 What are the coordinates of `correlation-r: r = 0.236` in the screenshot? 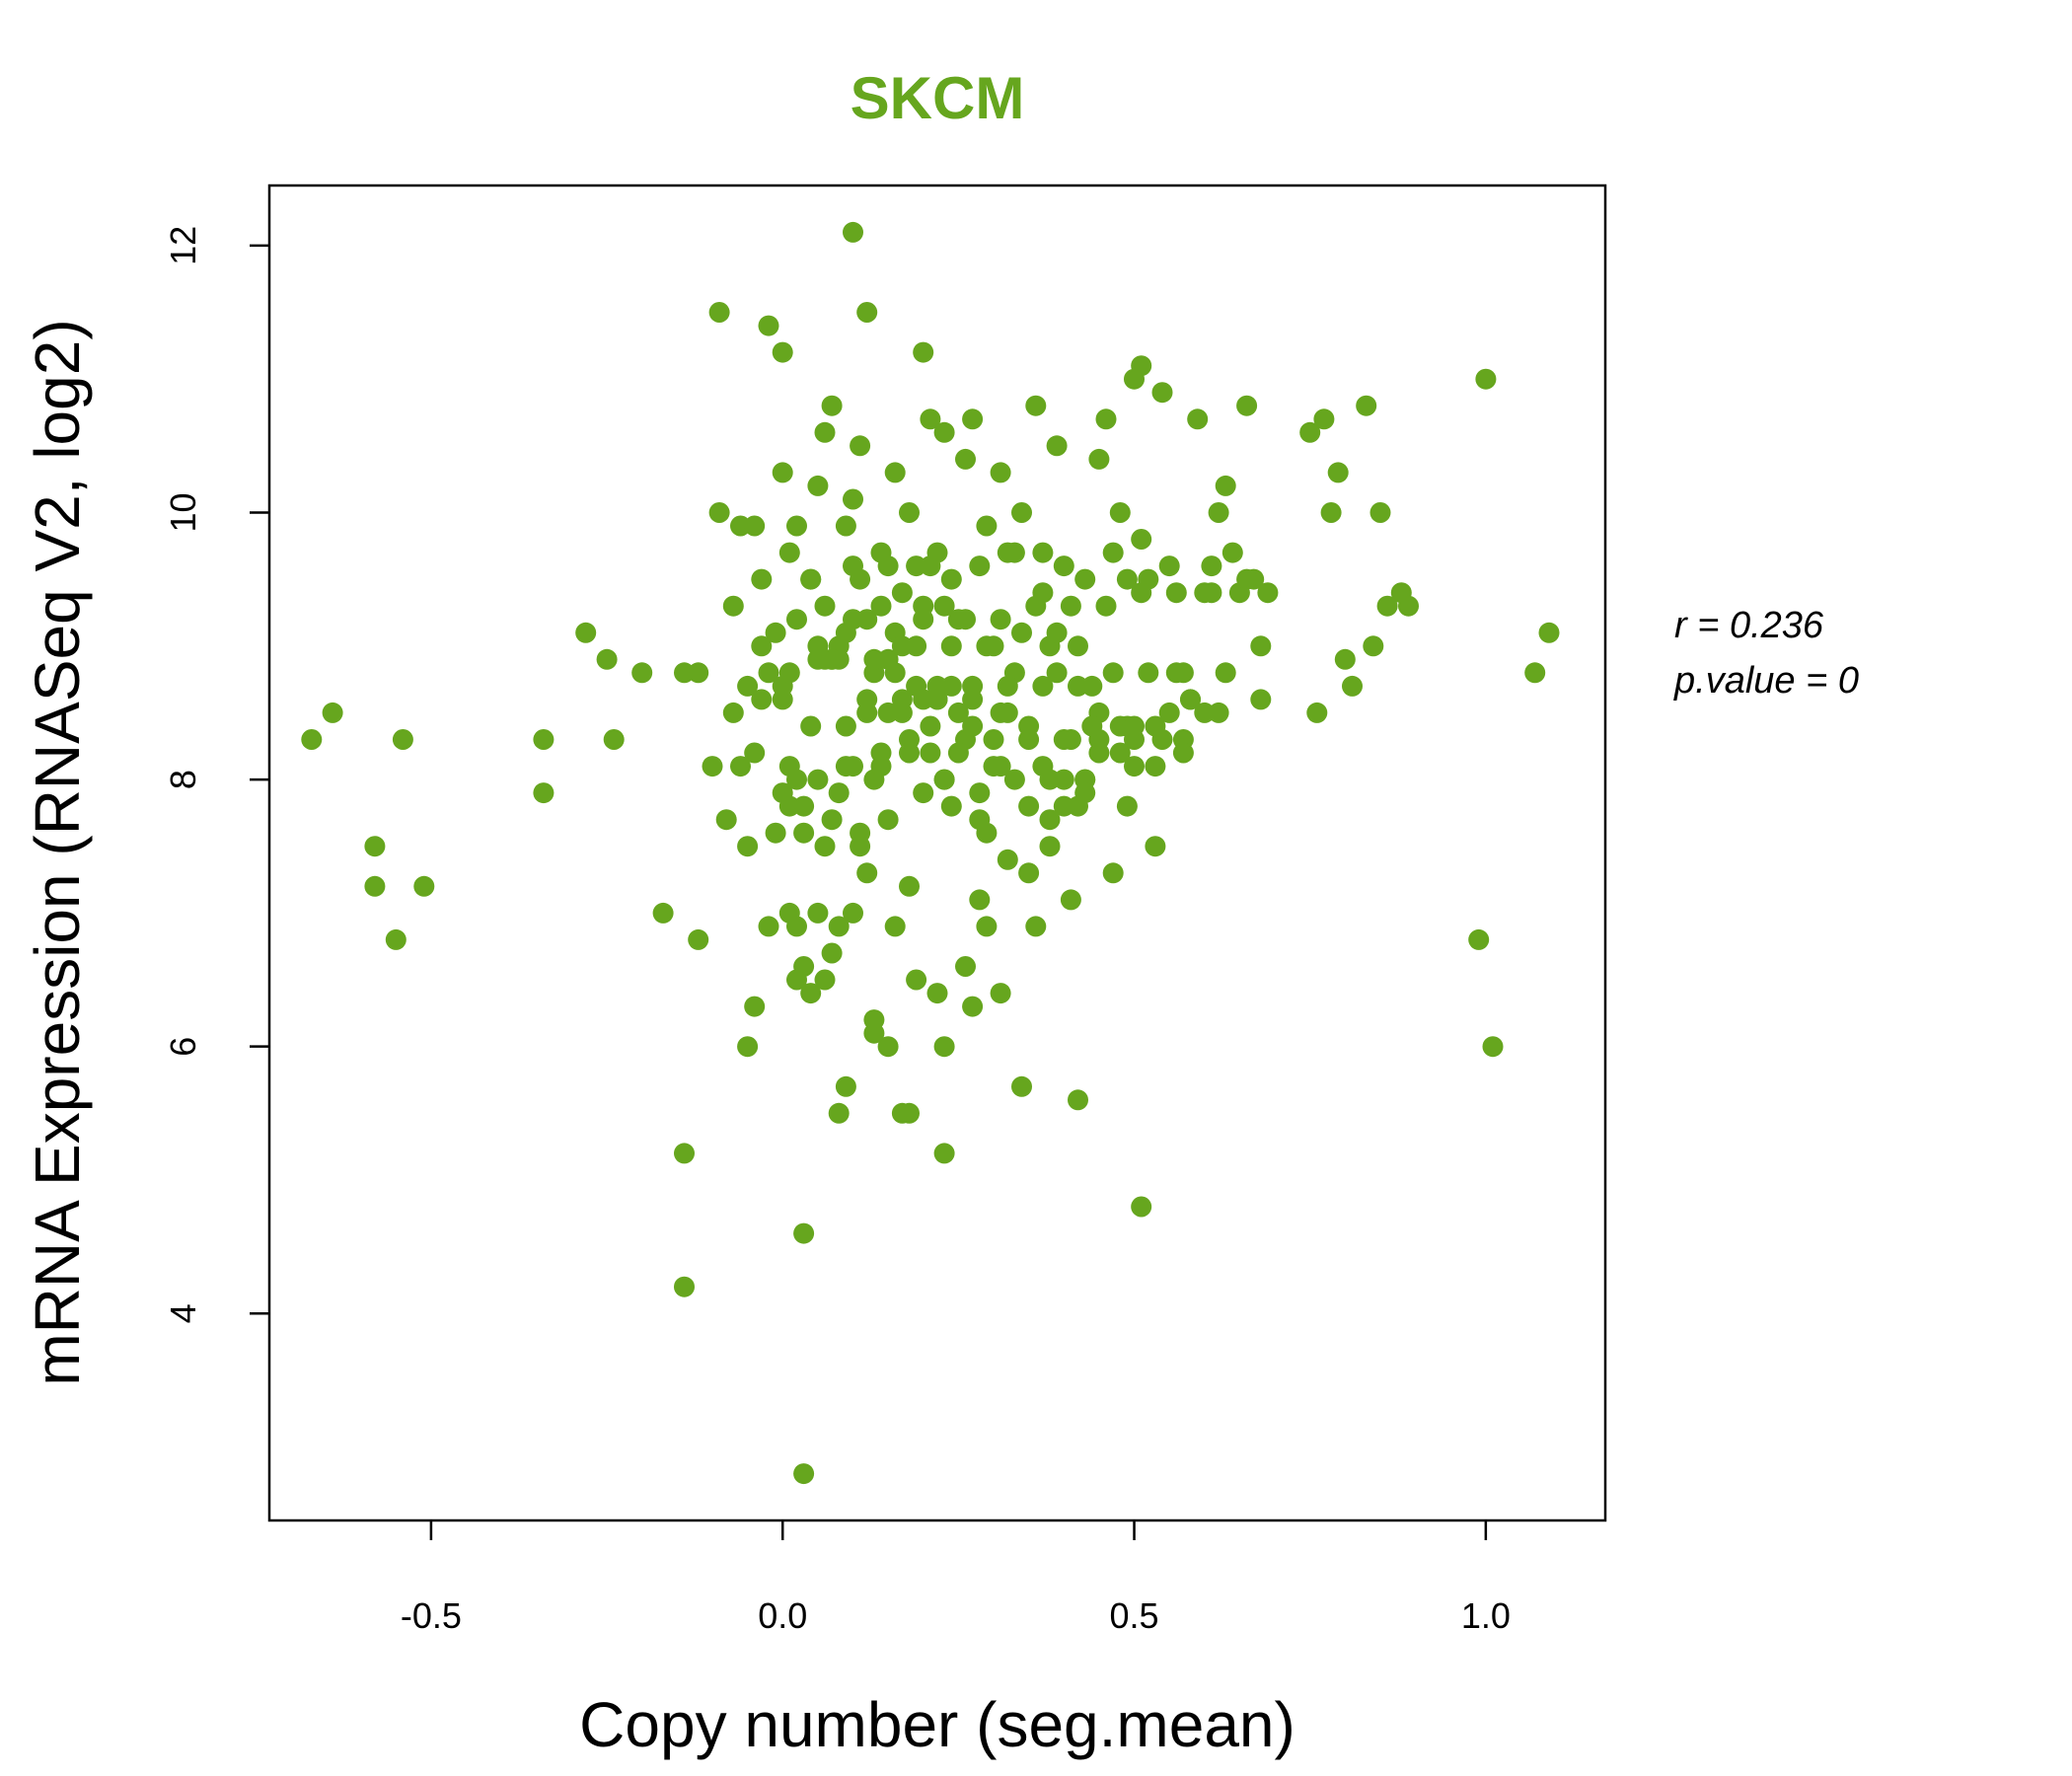 It's located at (1749, 625).